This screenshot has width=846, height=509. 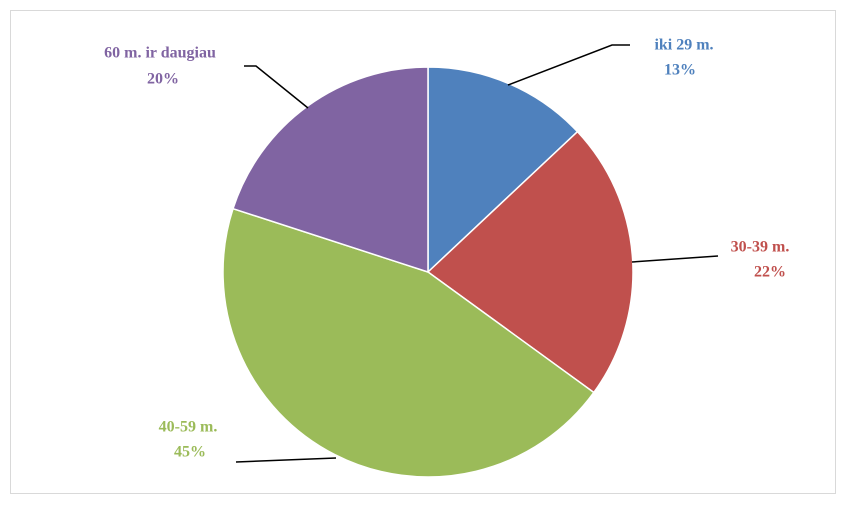 I want to click on slice-label: 30-39 m., so click(x=760, y=247).